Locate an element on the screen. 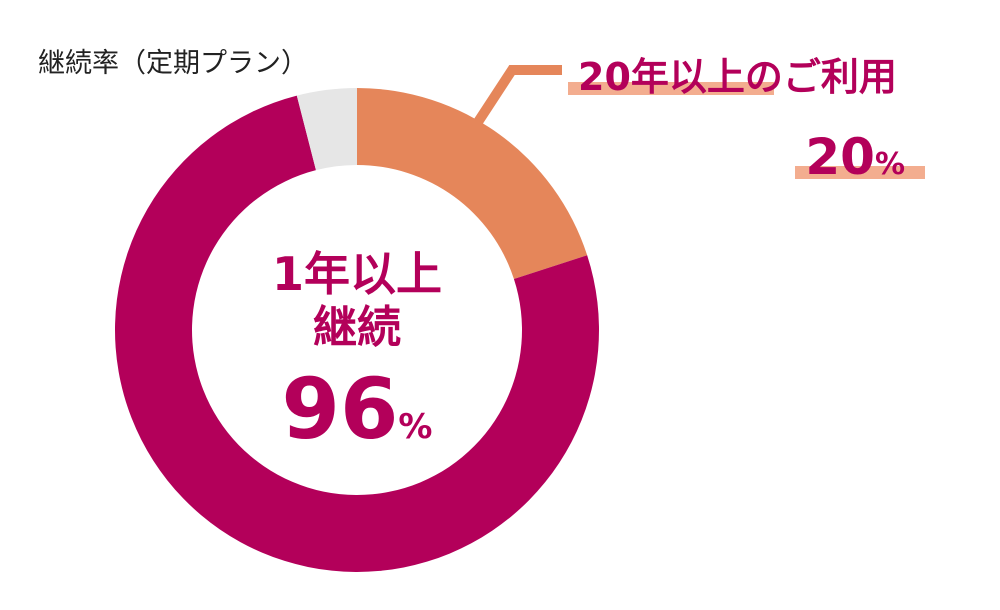  center-value: 96% is located at coordinates (357, 409).